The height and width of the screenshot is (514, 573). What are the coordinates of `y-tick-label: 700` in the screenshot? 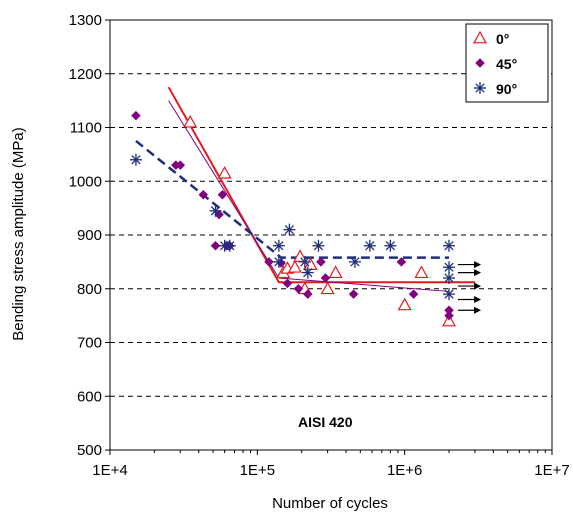 It's located at (89, 343).